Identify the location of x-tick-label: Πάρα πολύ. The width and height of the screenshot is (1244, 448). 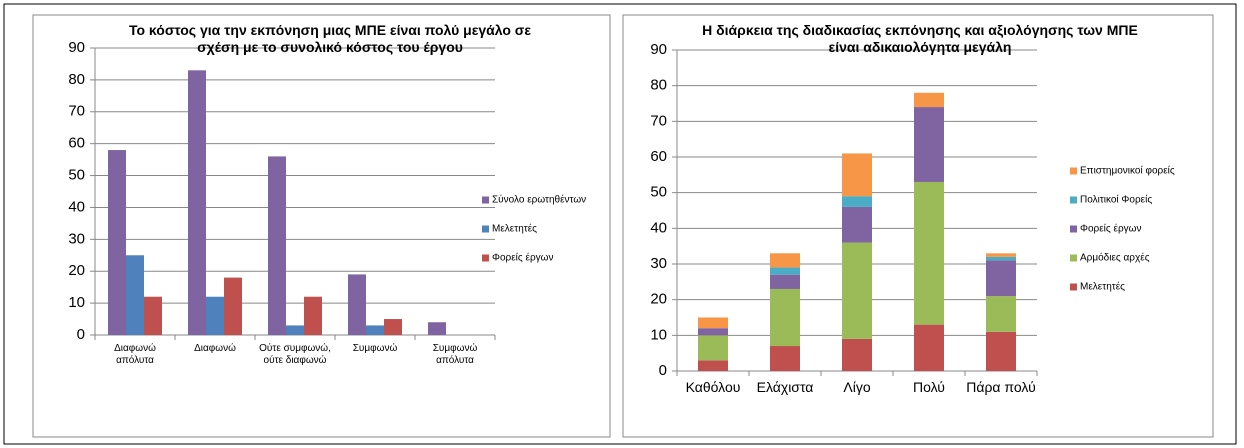
(1001, 387).